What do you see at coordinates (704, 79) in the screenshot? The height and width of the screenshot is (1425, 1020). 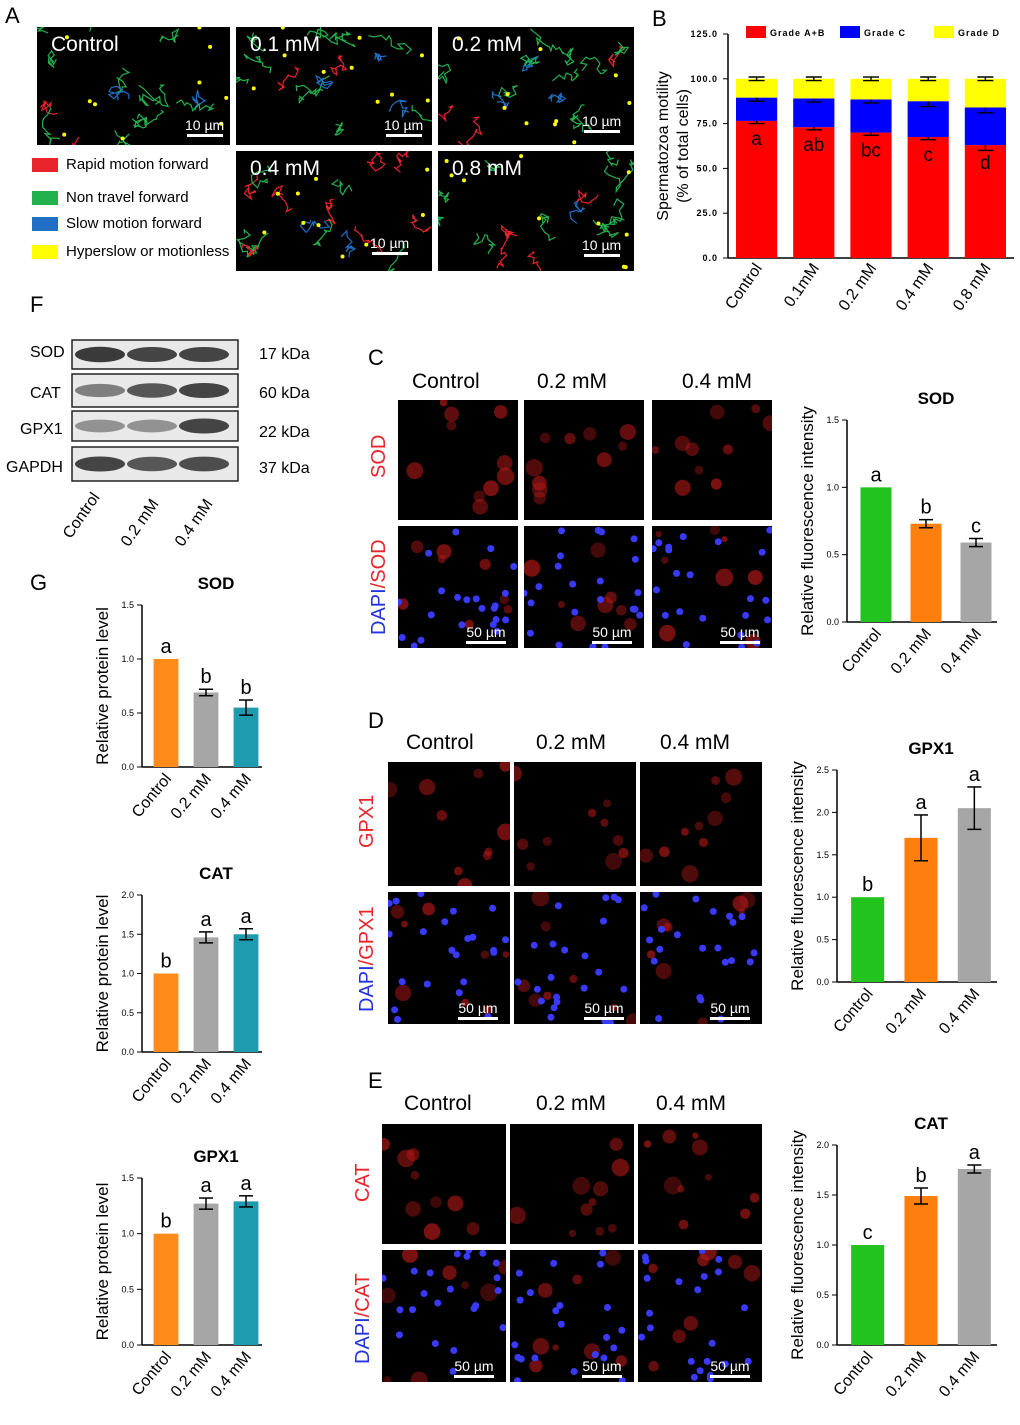 I see `y-tick-label: 100.0` at bounding box center [704, 79].